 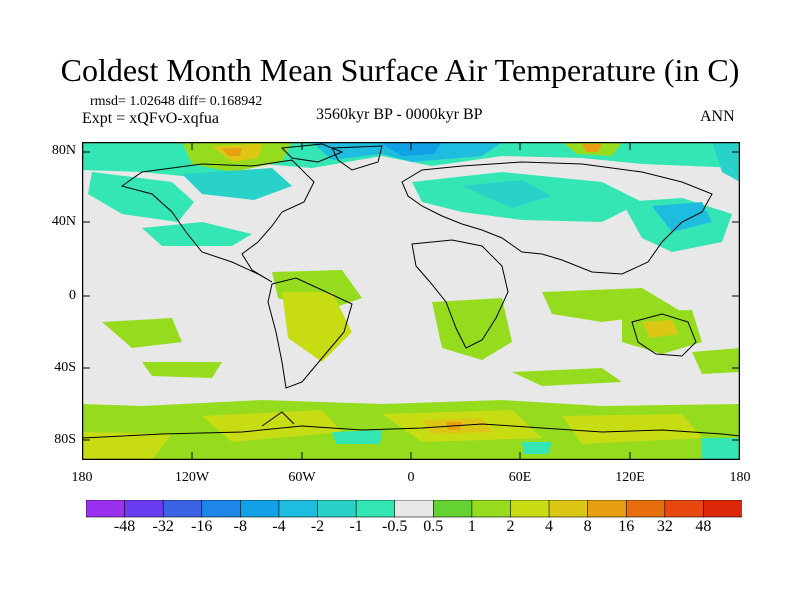 What do you see at coordinates (63, 150) in the screenshot?
I see `lat-label-80n: 80N` at bounding box center [63, 150].